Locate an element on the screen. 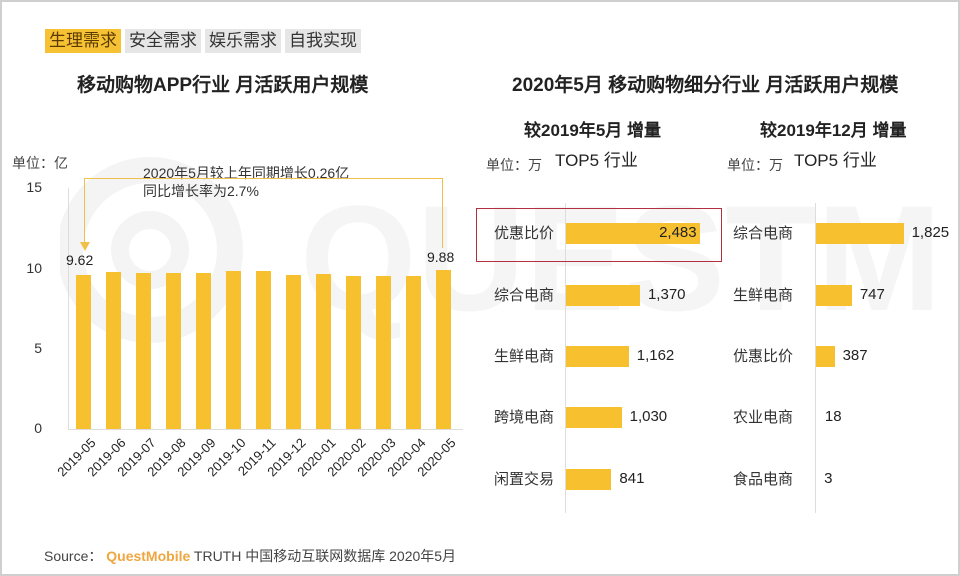 The height and width of the screenshot is (576, 960). source-rest: TRUTH 中国移动互联网数据库 2020年5月 is located at coordinates (325, 556).